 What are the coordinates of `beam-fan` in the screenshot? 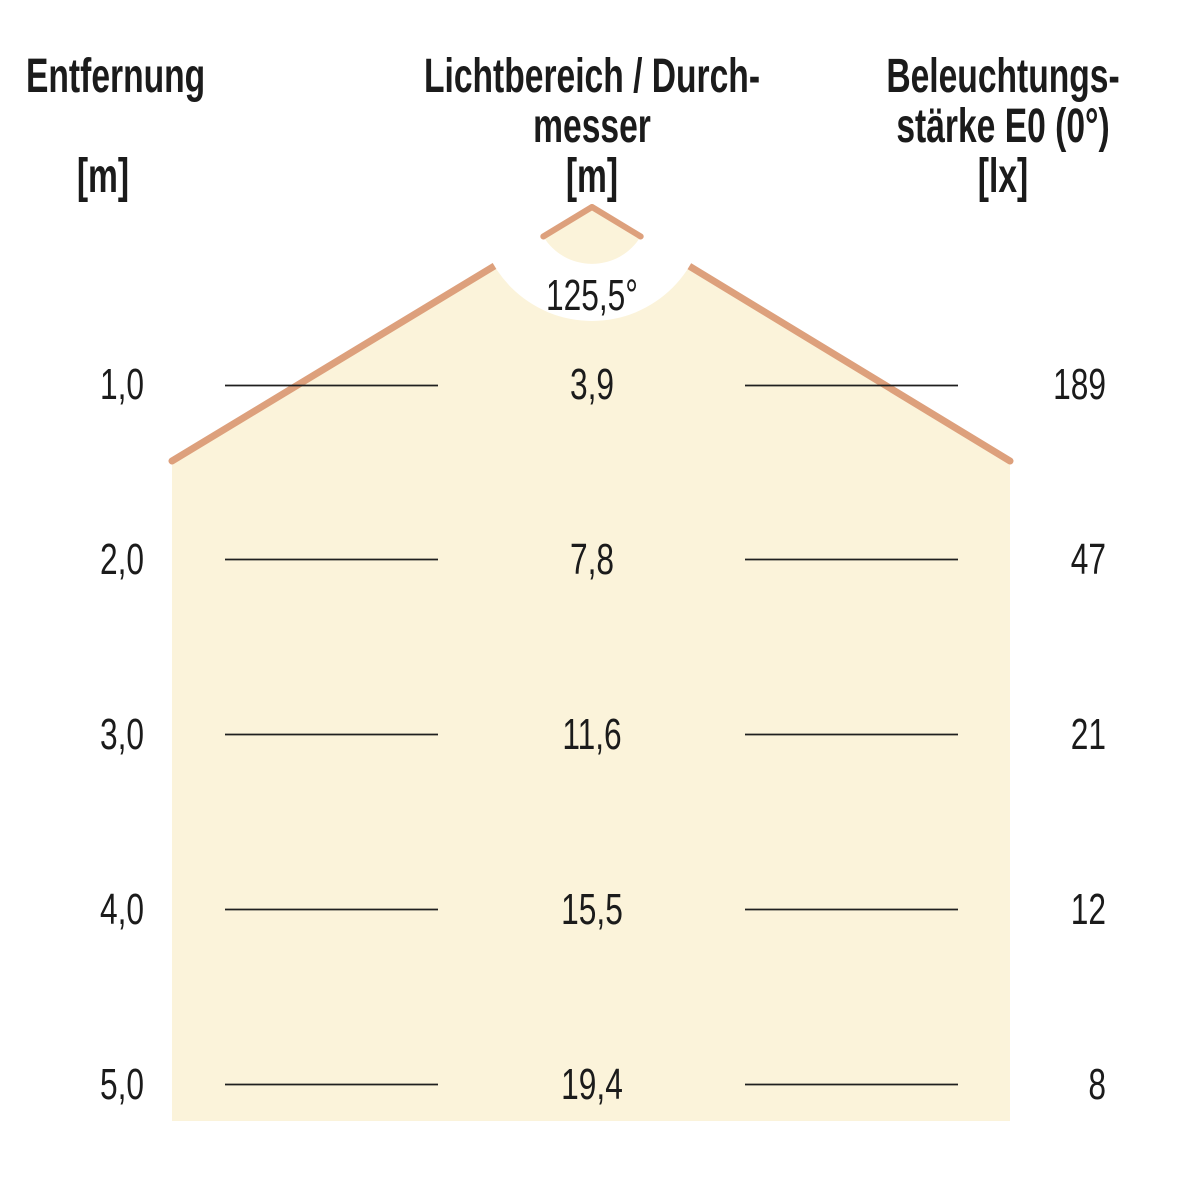 It's located at (592, 235).